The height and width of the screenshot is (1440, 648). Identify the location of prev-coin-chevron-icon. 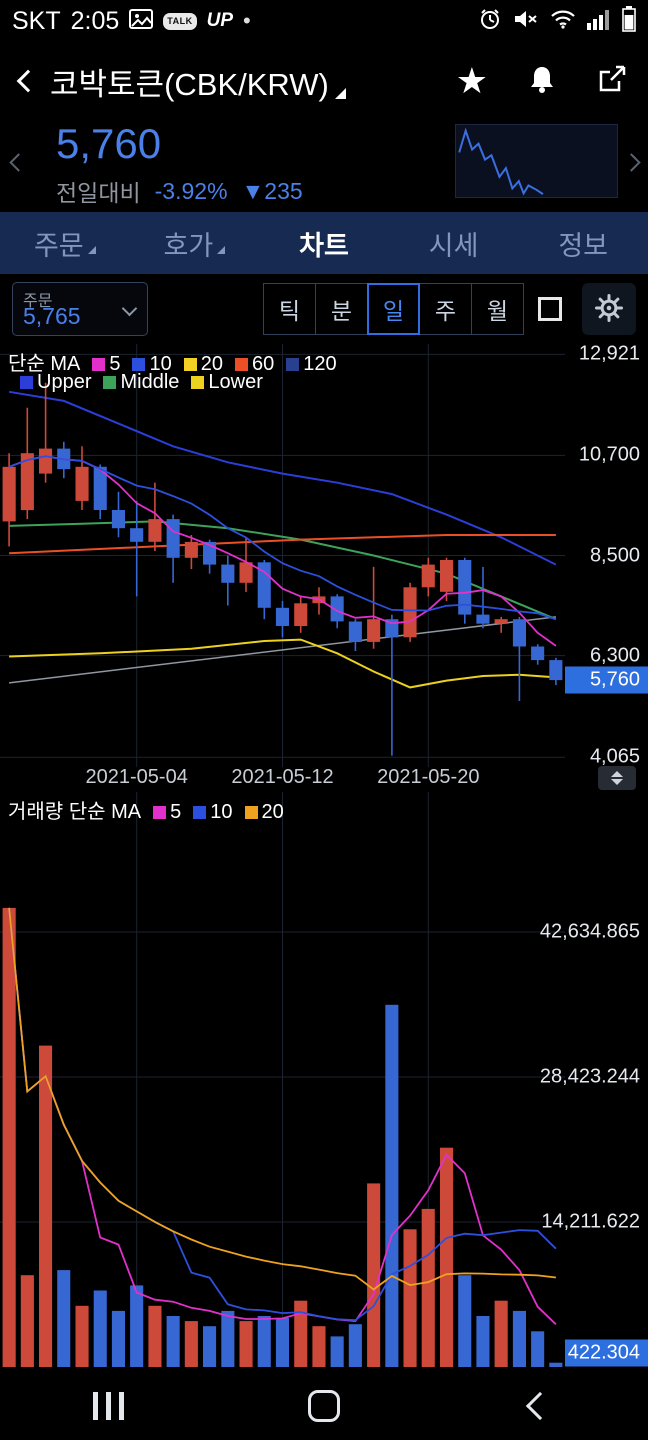
(18, 162).